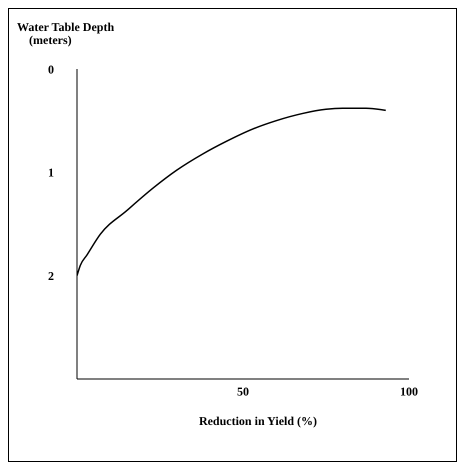 The image size is (465, 470). I want to click on y-tick-label: 2, so click(51, 275).